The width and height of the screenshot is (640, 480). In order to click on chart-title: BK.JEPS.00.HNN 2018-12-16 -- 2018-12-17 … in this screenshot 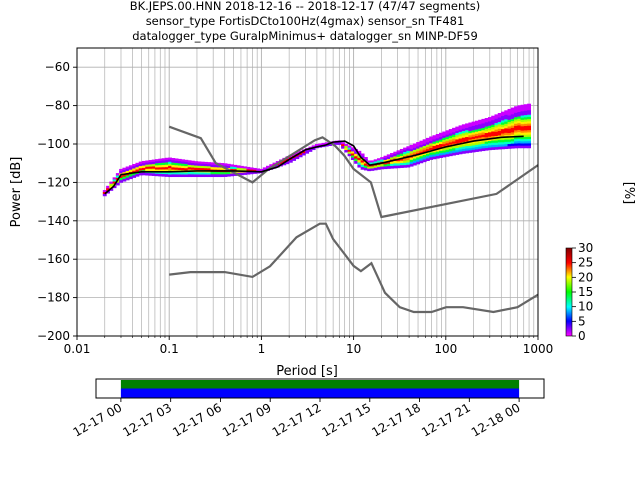, I will do `click(305, 21)`.